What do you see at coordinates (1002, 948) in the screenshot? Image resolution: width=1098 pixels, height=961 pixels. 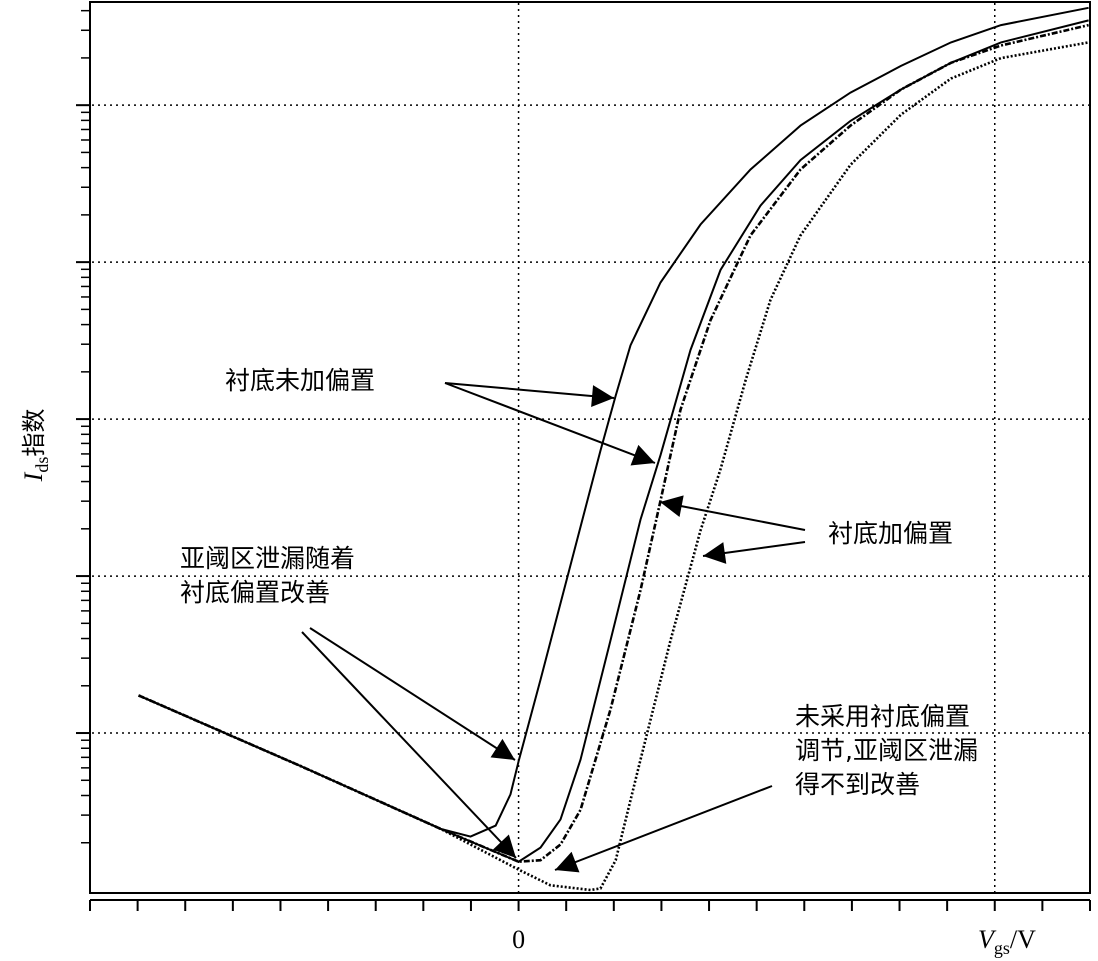 I see `x-label-sub: gs` at bounding box center [1002, 948].